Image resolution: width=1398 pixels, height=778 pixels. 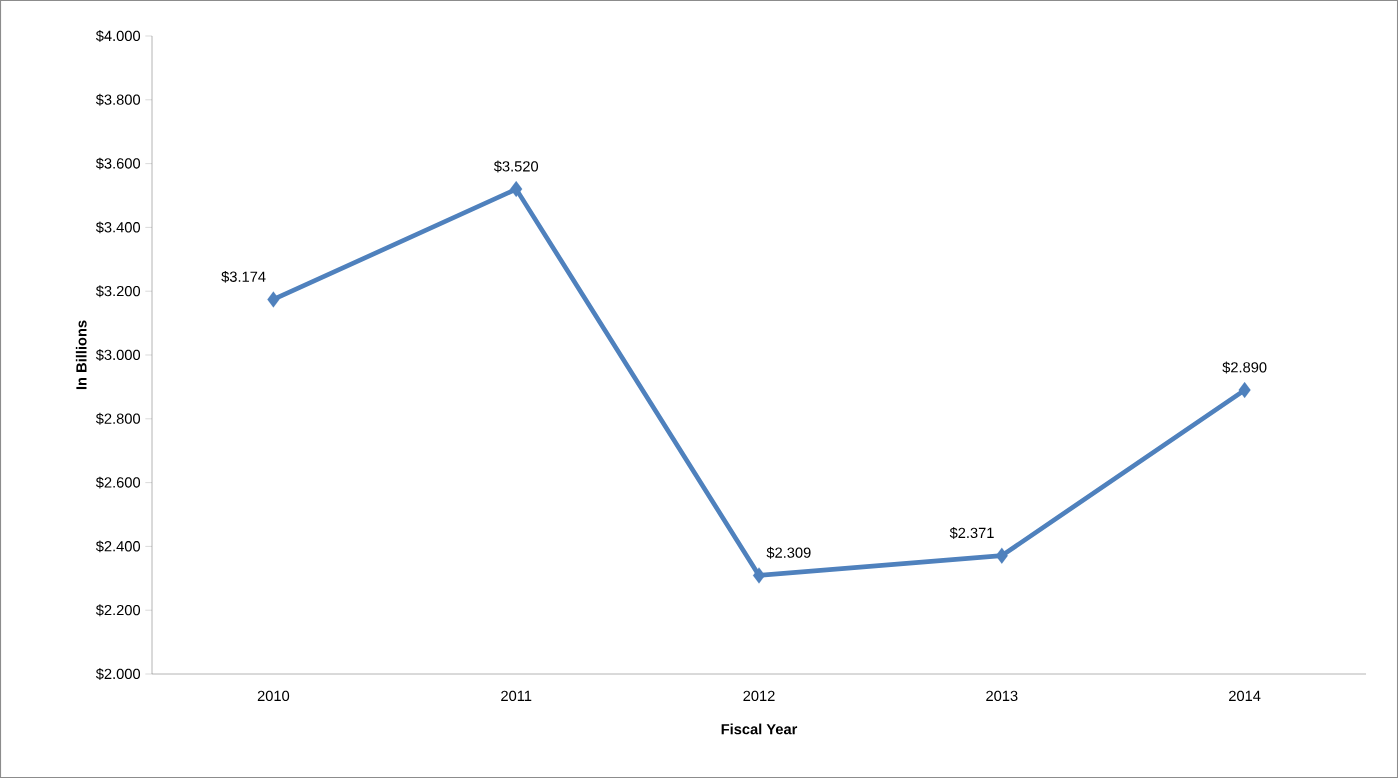 What do you see at coordinates (118, 227) in the screenshot?
I see `y-tick-label: $3.400` at bounding box center [118, 227].